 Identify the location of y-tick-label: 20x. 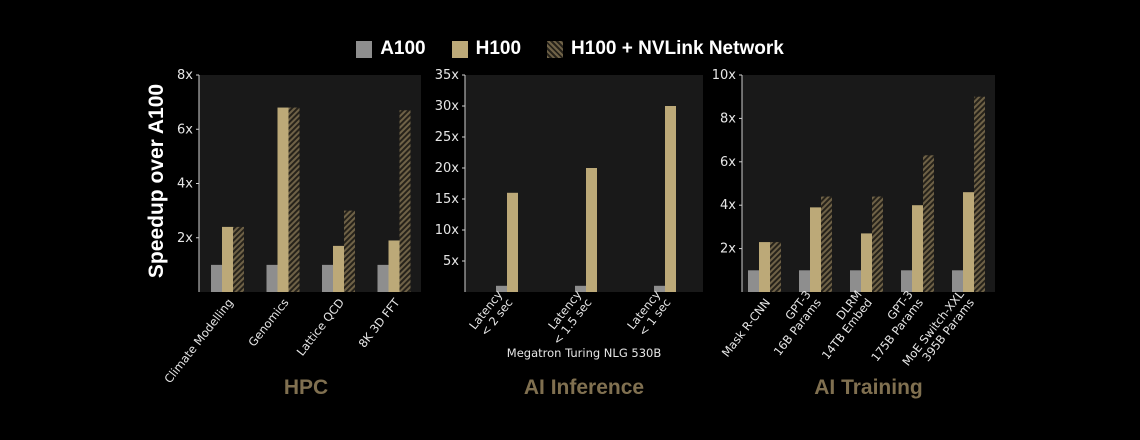
(447, 168).